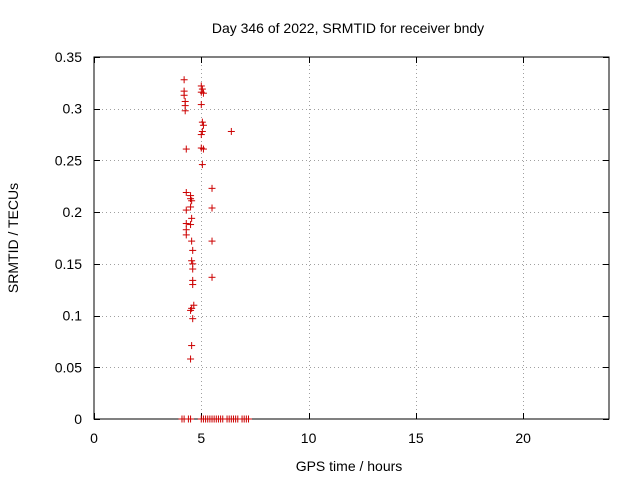 The image size is (640, 480). I want to click on y-tick-label: 0.25, so click(68, 160).